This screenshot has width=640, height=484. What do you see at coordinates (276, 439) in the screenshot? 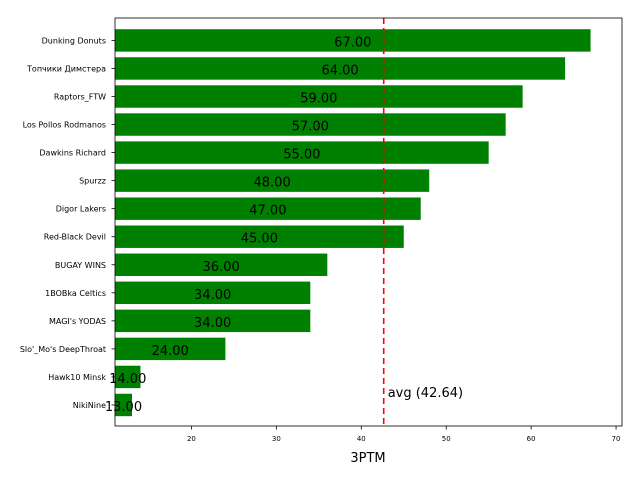
I see `x-tick-label: 30` at bounding box center [276, 439].